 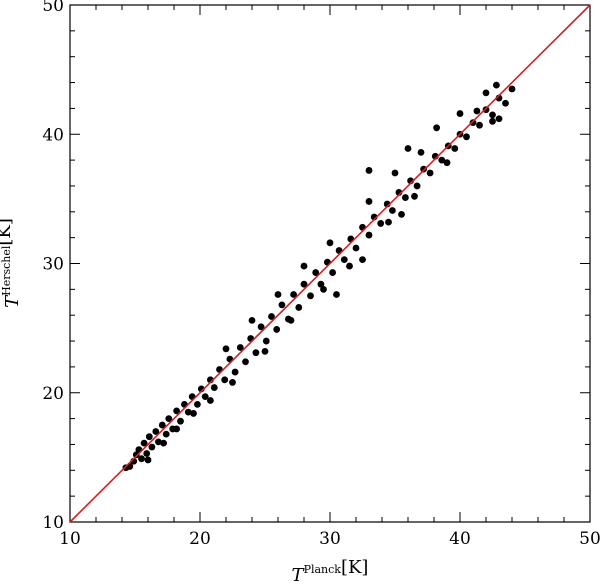 I want to click on y-axis-label: THerschel[K], so click(x=11, y=263).